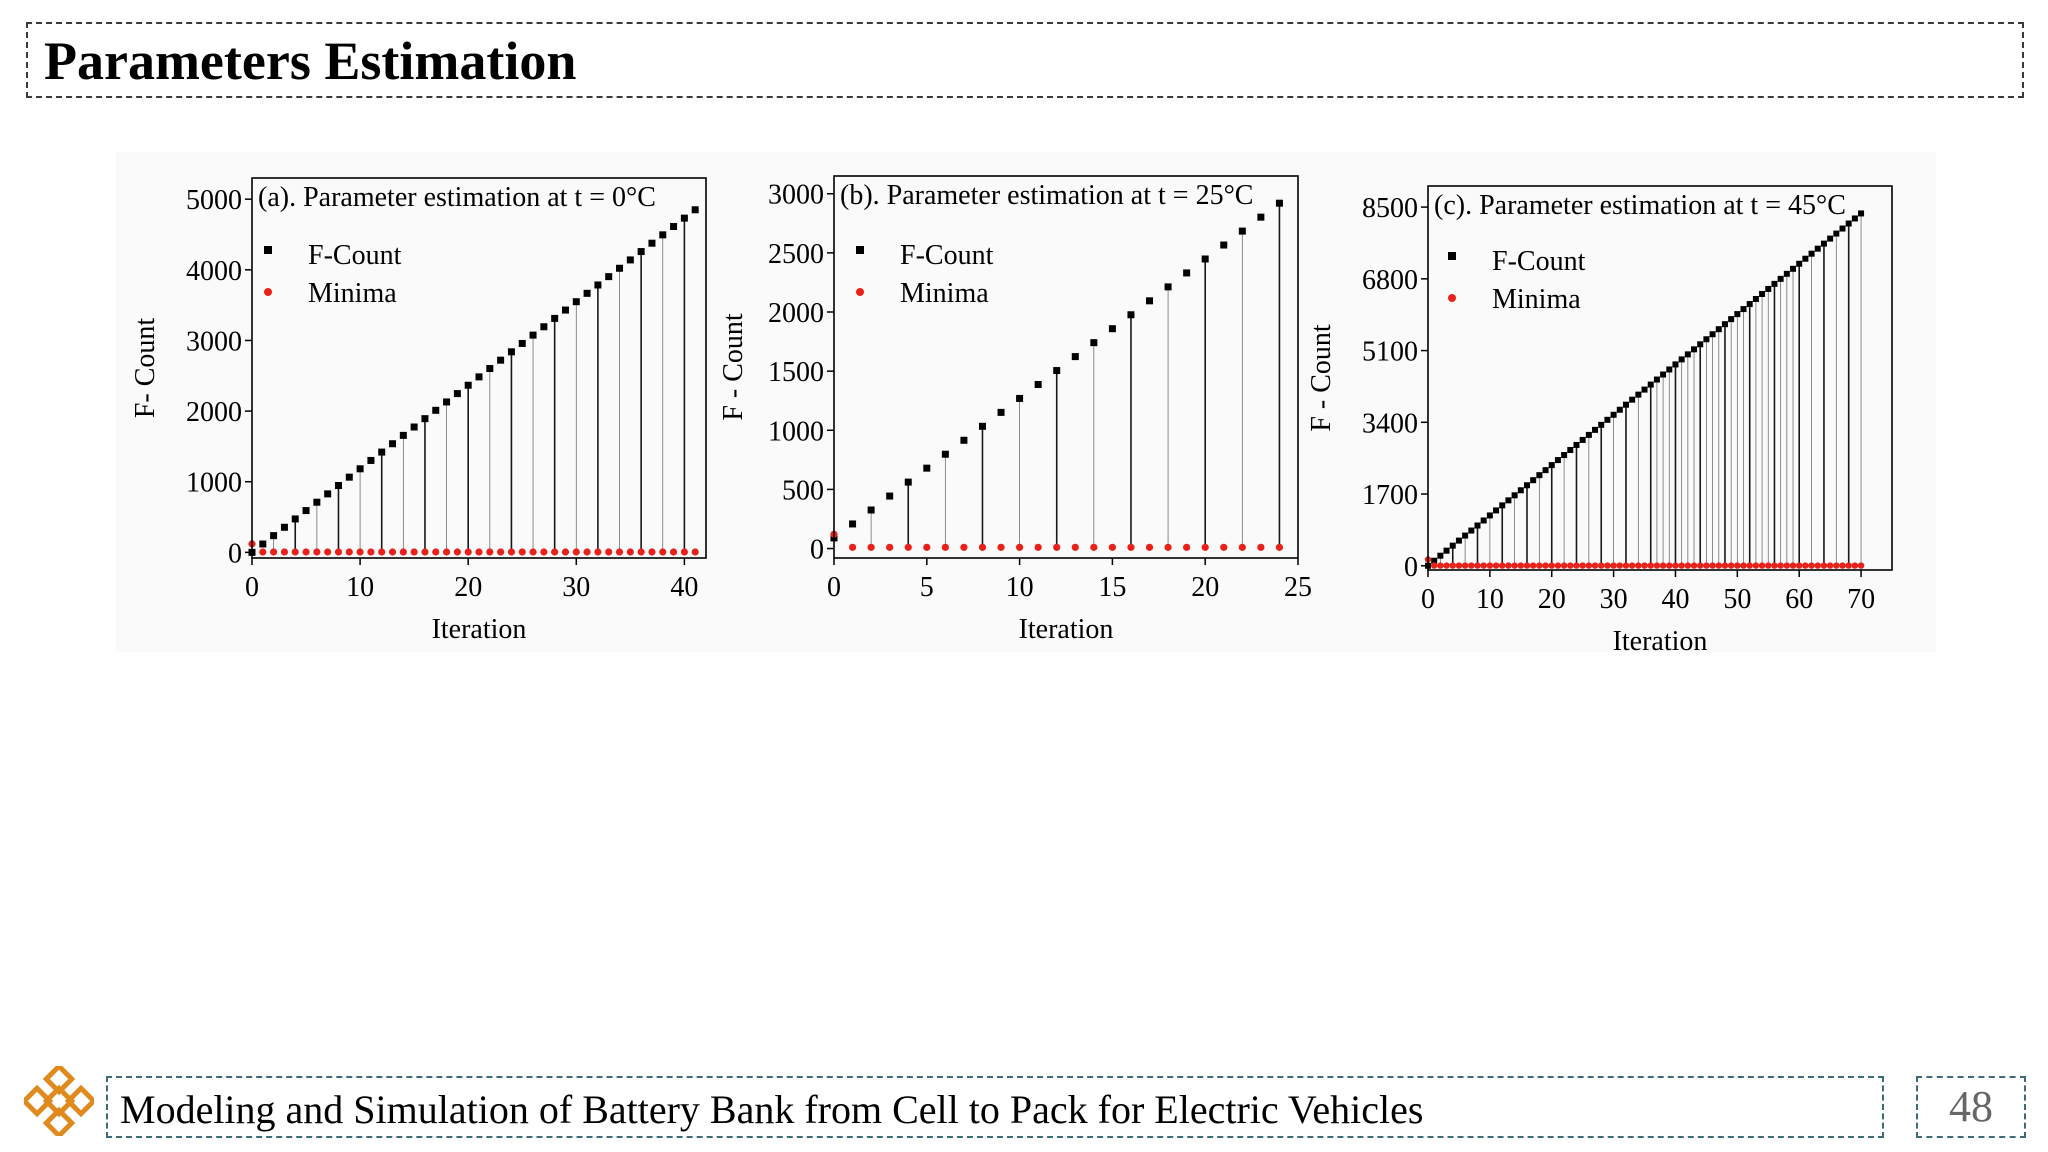 This screenshot has height=1152, width=2048. What do you see at coordinates (1675, 599) in the screenshot?
I see `x-tick-label: 40` at bounding box center [1675, 599].